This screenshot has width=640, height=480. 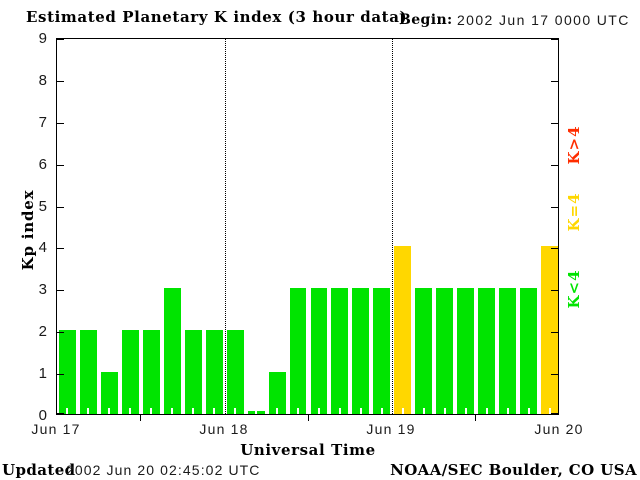 What do you see at coordinates (43, 38) in the screenshot?
I see `y-tick-label: 9` at bounding box center [43, 38].